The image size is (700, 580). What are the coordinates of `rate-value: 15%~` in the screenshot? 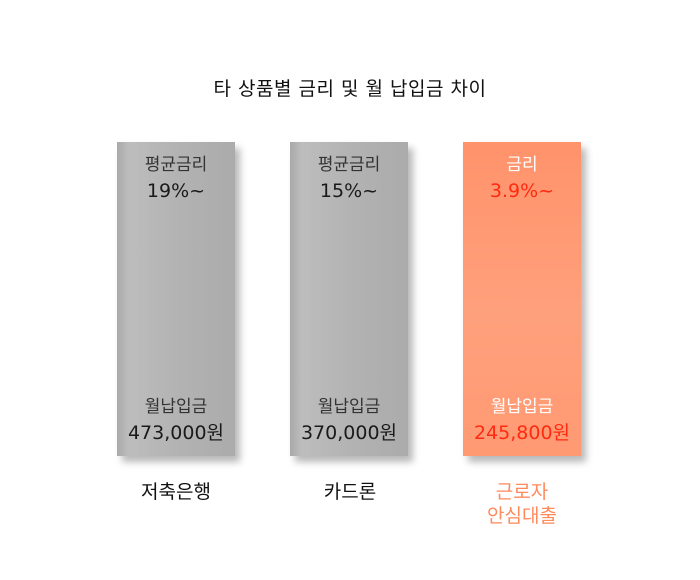 It's located at (349, 191).